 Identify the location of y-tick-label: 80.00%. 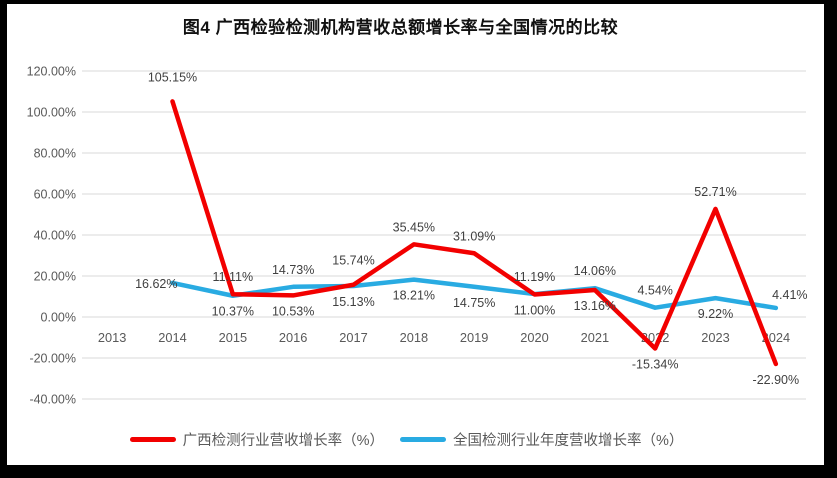
(55, 154).